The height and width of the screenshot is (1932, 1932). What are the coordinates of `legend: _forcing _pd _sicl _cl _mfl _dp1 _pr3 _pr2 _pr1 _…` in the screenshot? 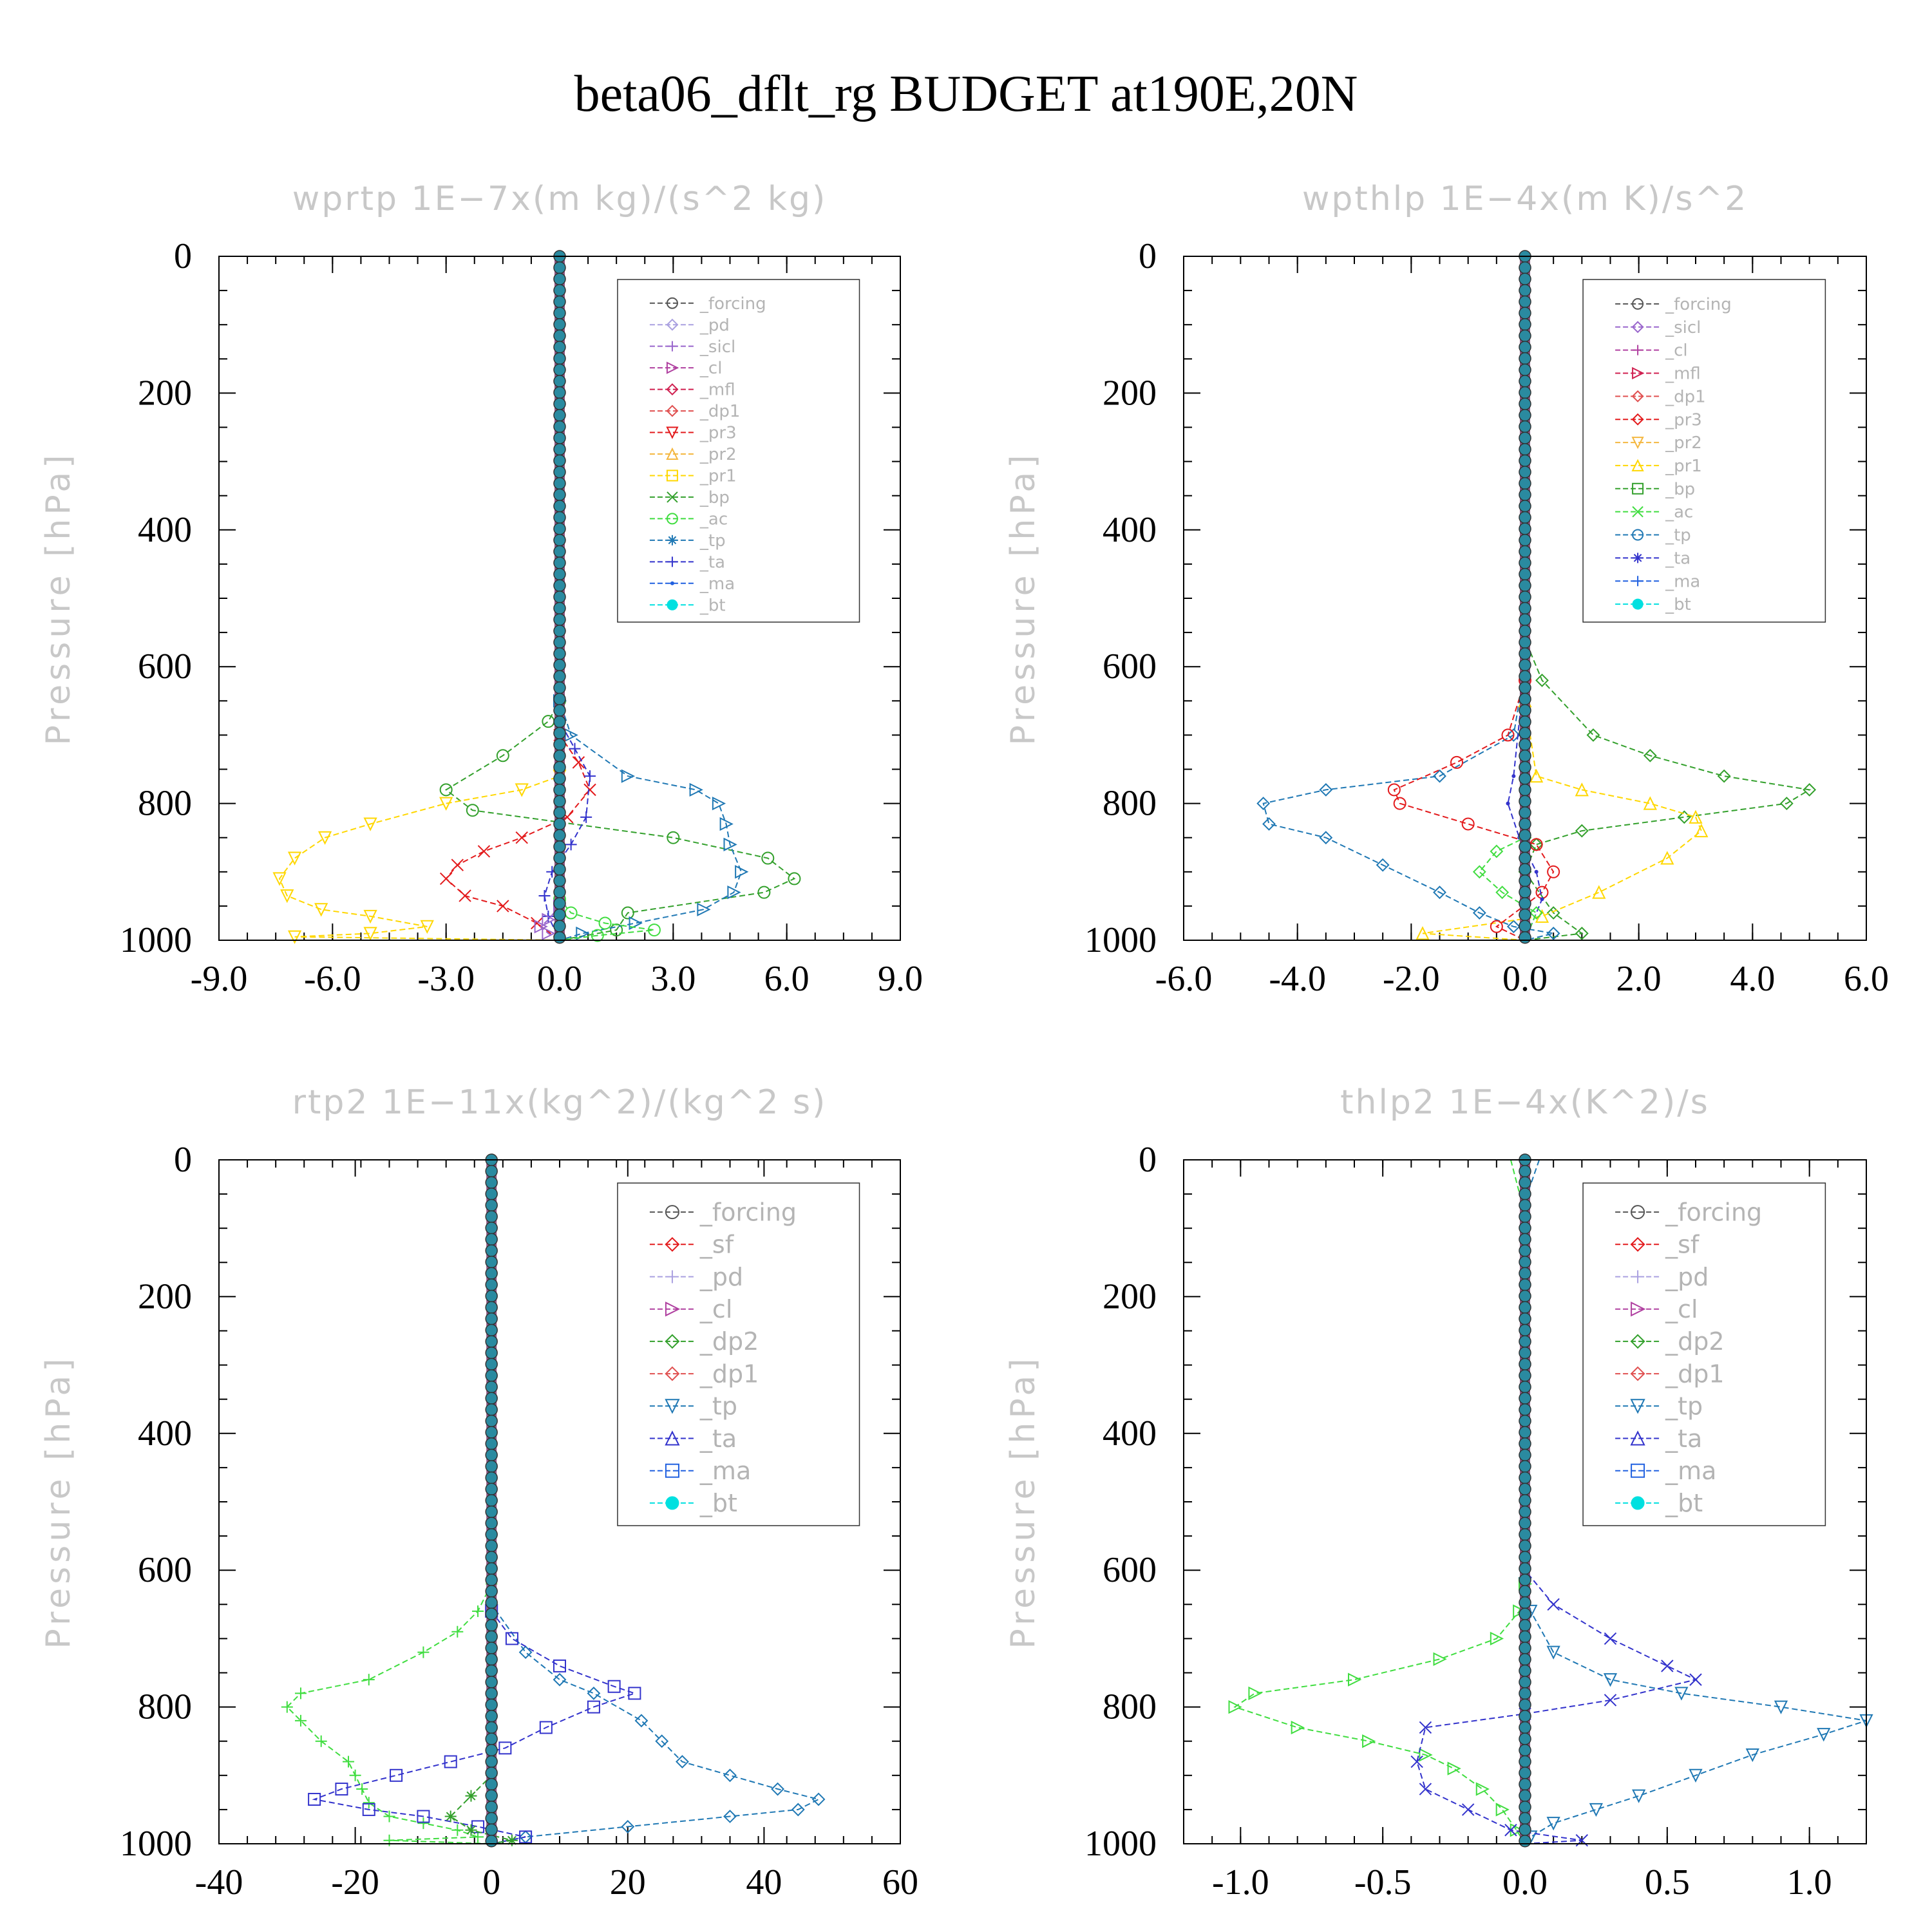 It's located at (739, 451).